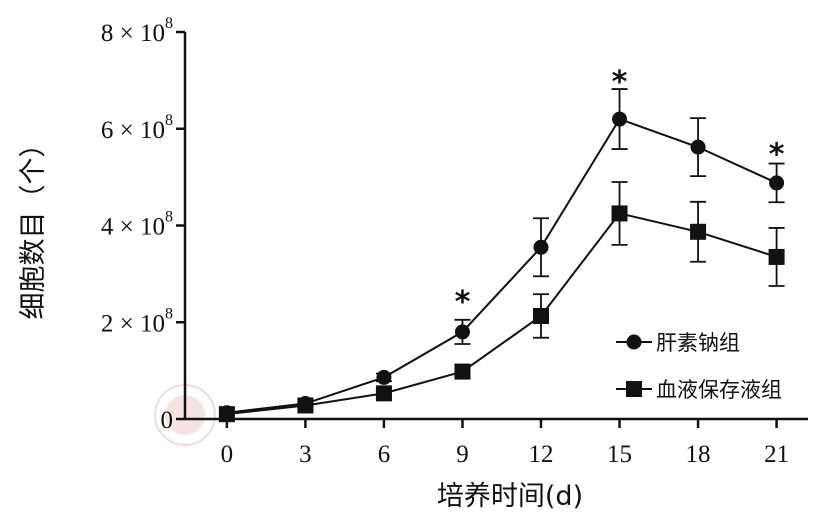  Describe the element at coordinates (510, 496) in the screenshot. I see `x-axis-title: 培养时间(d)` at that location.